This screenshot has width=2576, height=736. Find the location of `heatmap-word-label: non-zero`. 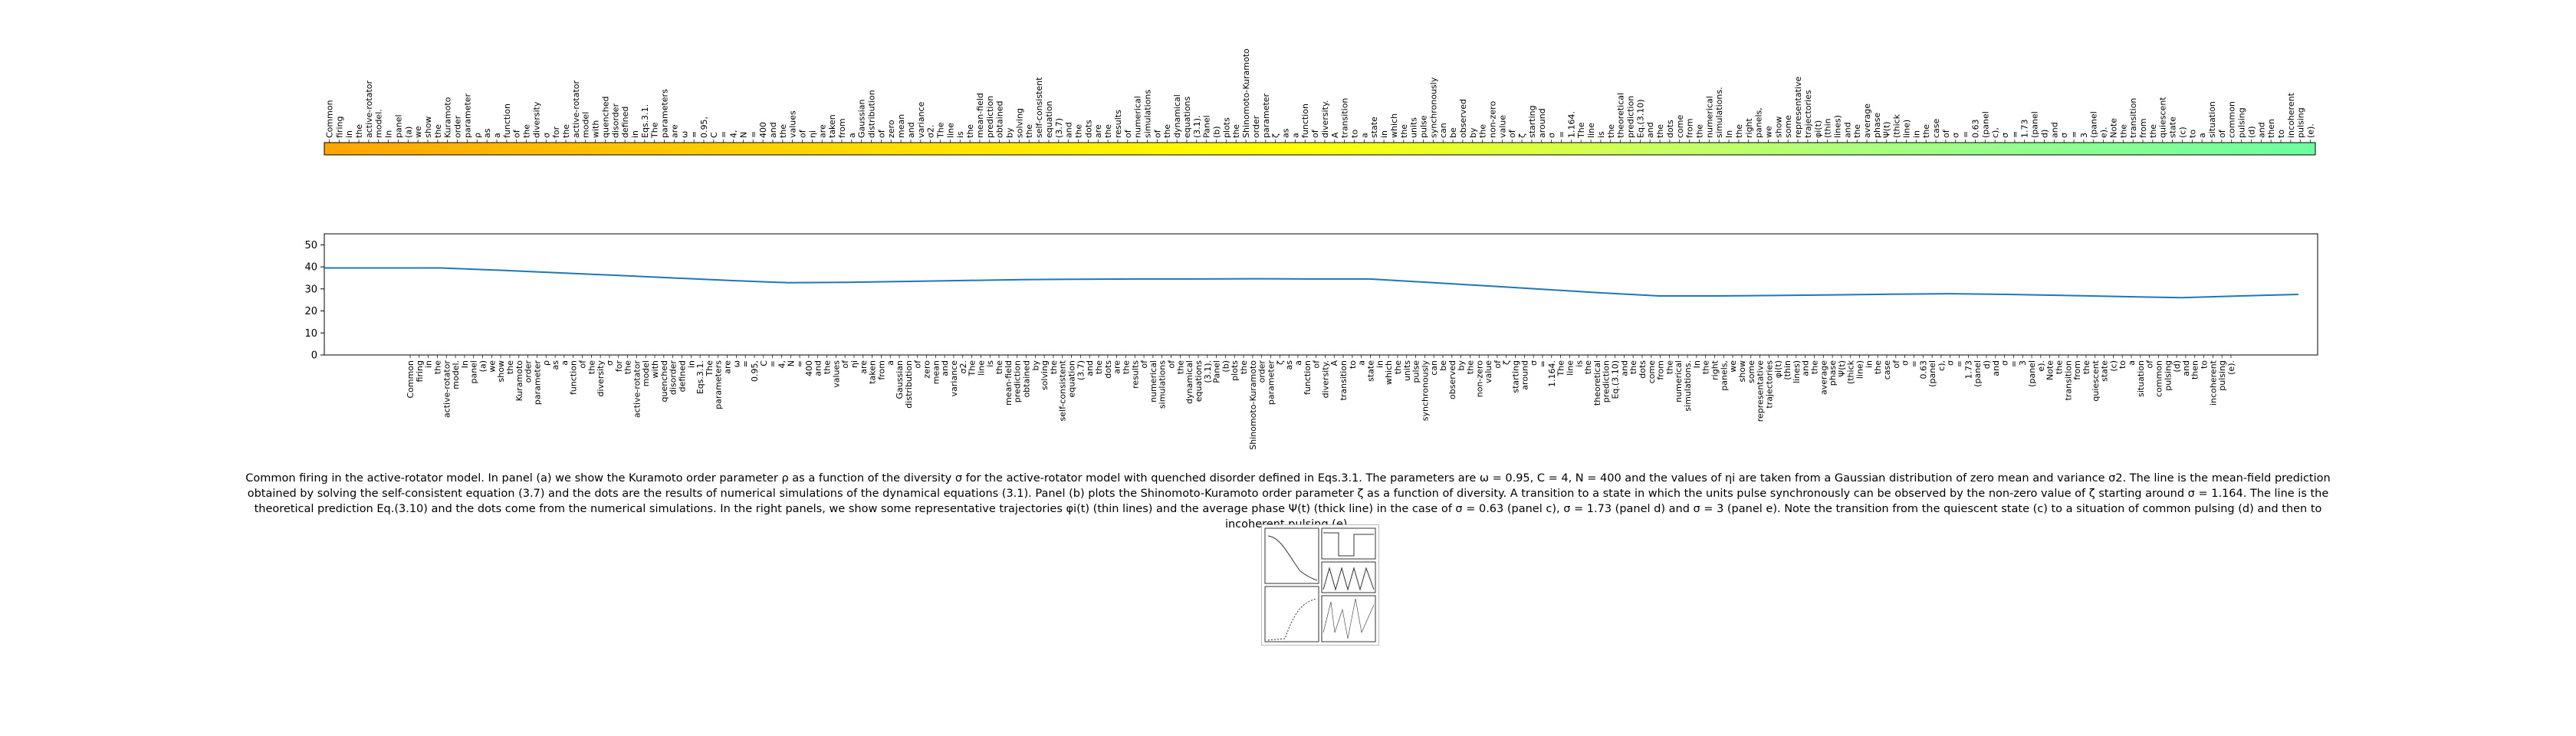

heatmap-word-label: non-zero is located at coordinates (1493, 120).